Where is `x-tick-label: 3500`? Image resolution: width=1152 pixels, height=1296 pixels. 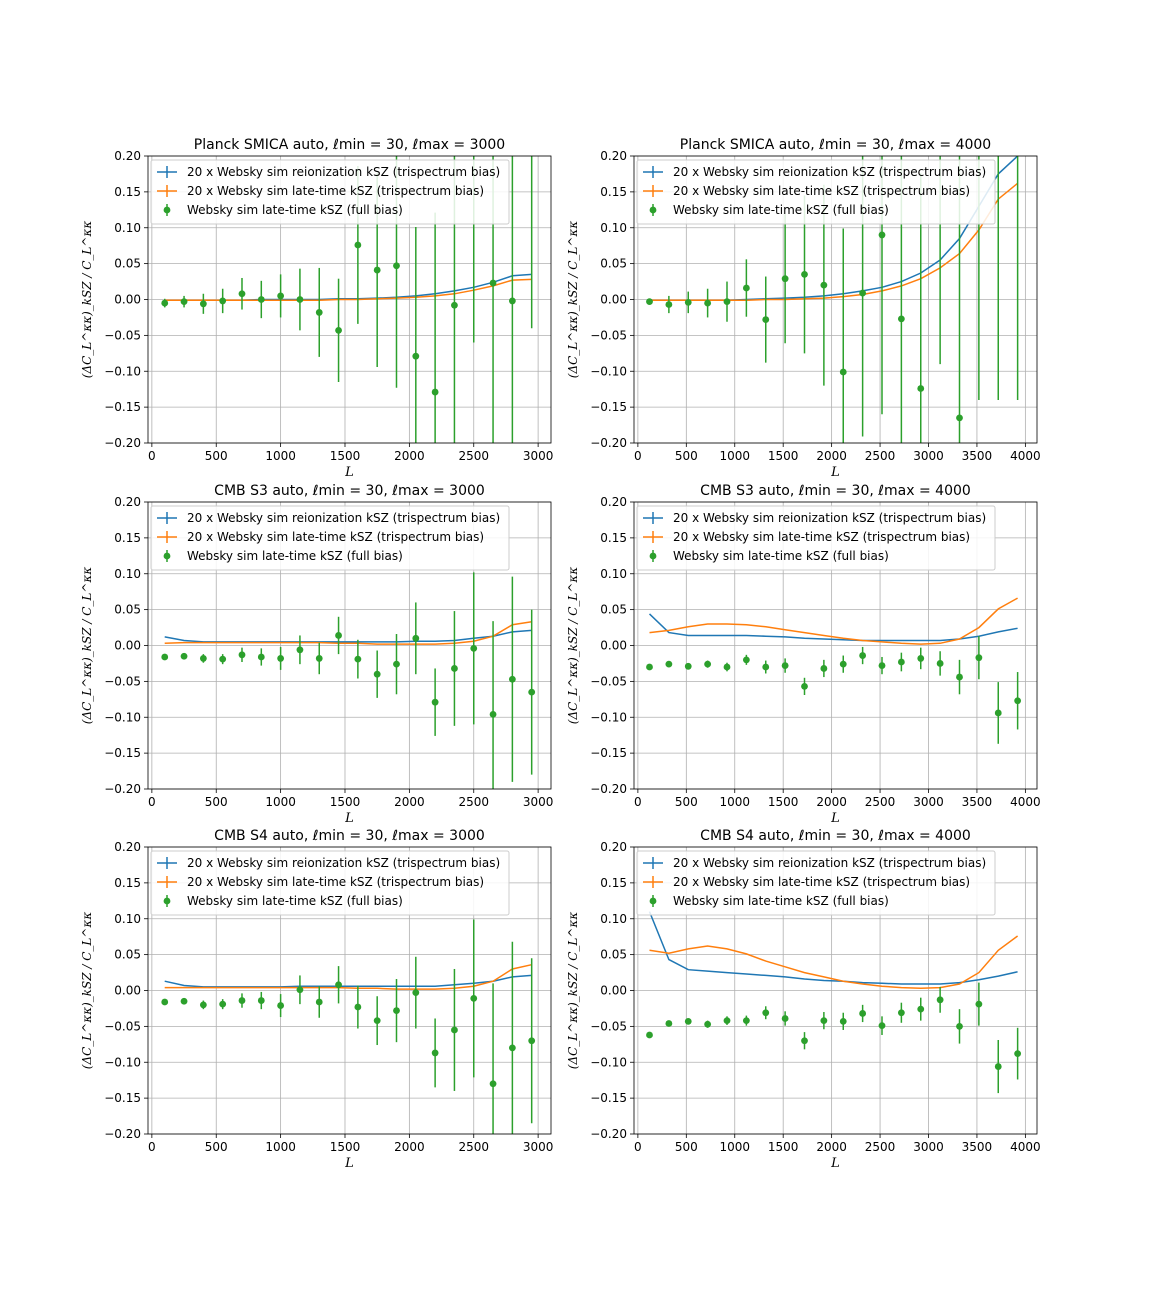
x-tick-label: 3500 is located at coordinates (977, 802).